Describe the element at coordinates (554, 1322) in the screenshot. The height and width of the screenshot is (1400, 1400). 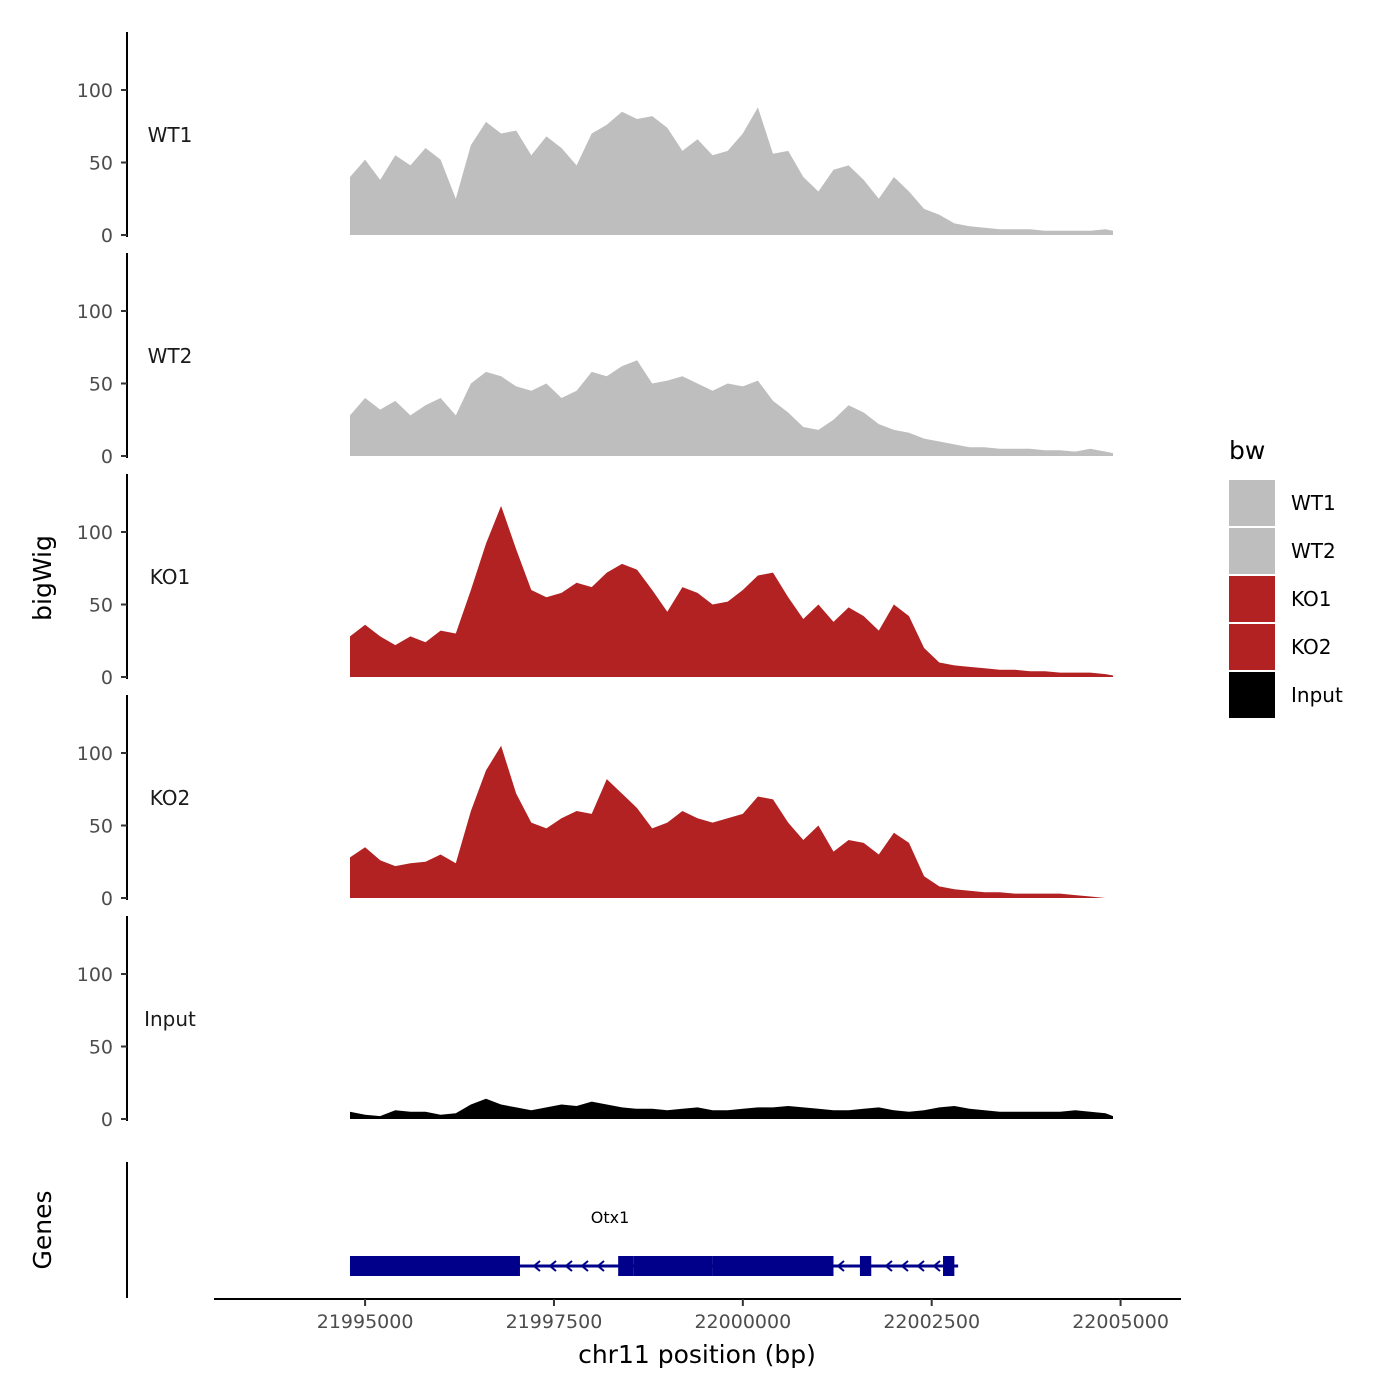
I see `x-tick-label: 21997500` at that location.